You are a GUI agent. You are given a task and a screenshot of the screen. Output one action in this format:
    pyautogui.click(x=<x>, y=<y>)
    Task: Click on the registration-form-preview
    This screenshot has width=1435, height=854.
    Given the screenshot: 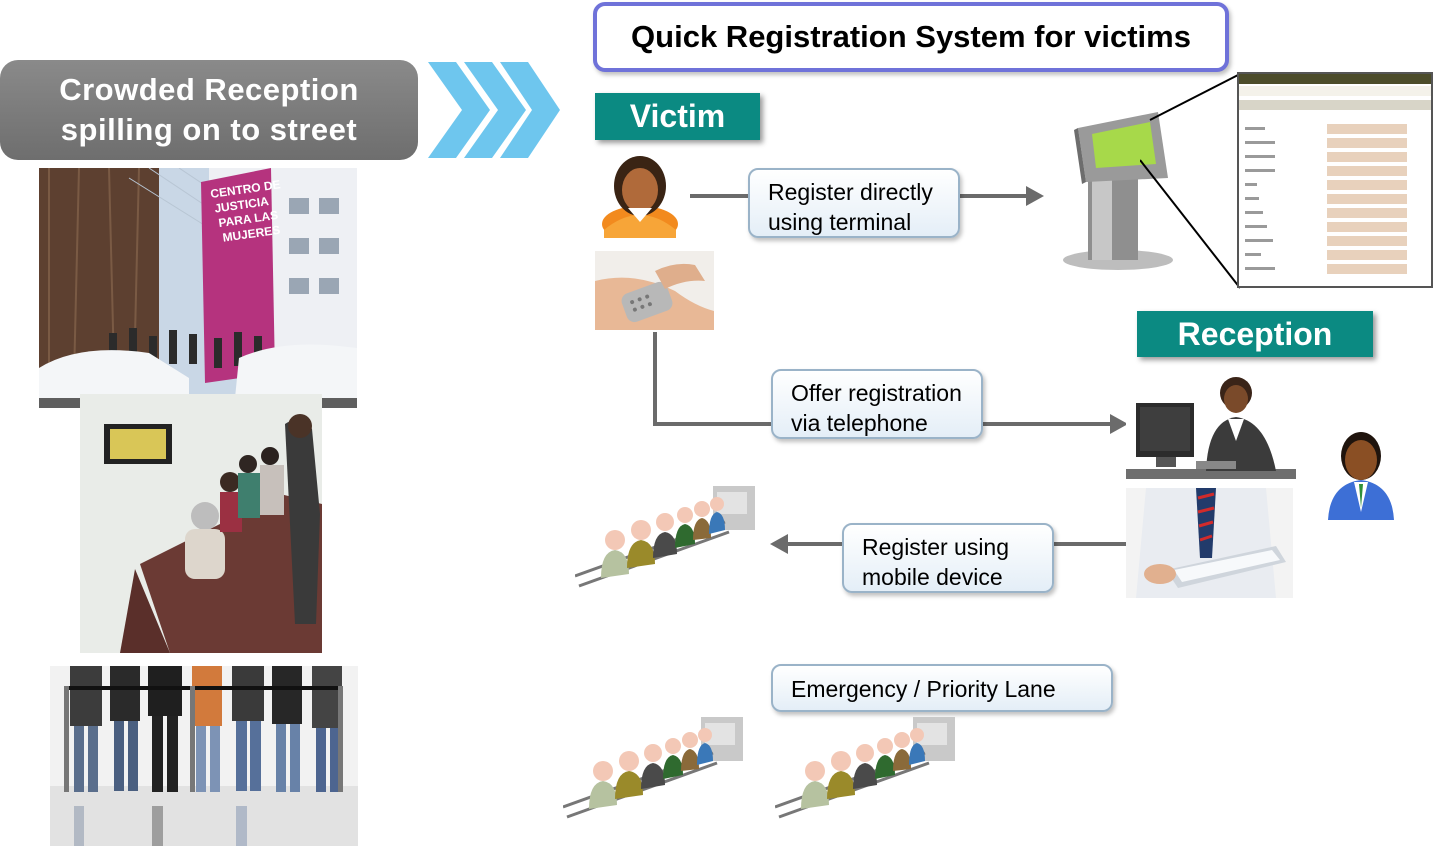 What is the action you would take?
    pyautogui.click(x=1335, y=180)
    